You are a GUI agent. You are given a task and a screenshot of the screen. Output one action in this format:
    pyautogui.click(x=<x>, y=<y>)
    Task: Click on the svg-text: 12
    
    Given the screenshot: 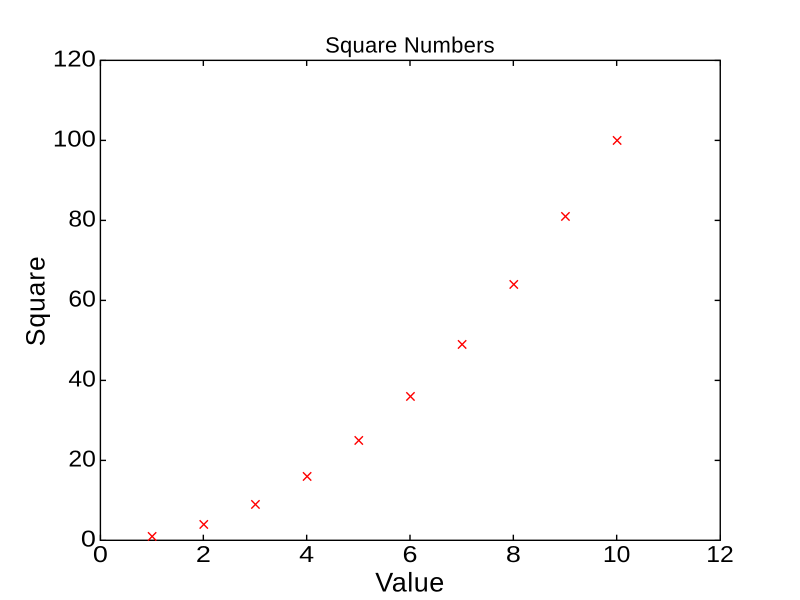 What is the action you would take?
    pyautogui.click(x=720, y=554)
    